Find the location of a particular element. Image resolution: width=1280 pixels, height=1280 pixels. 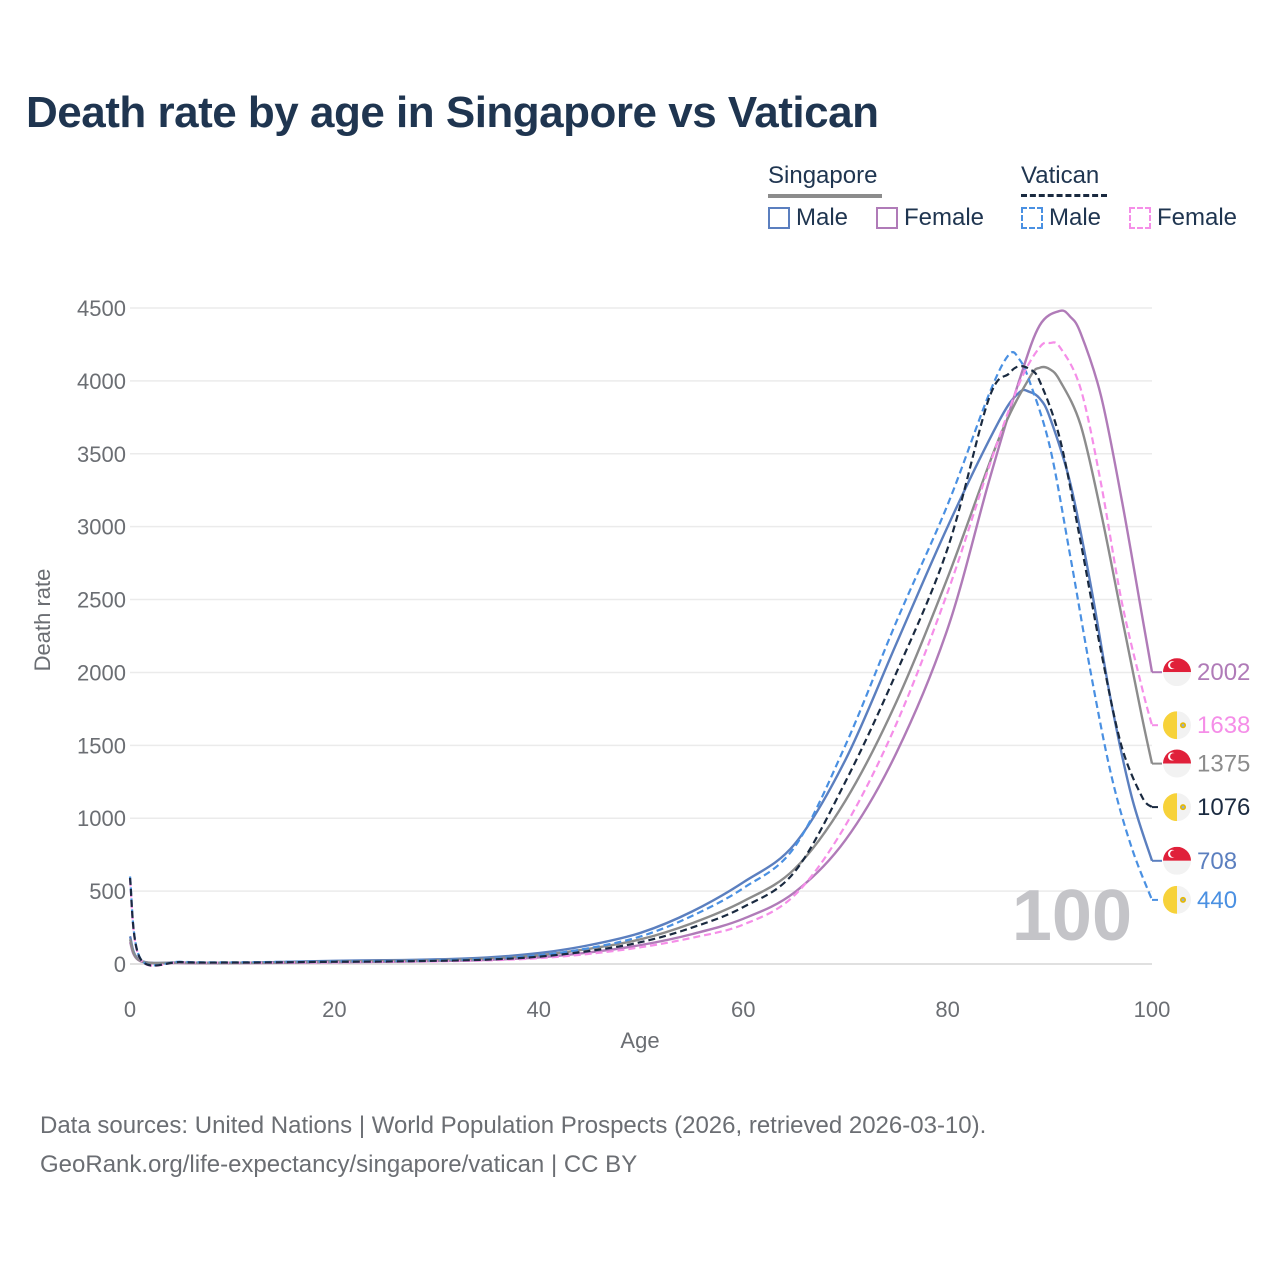

legend-vatican-line-swatch is located at coordinates (1064, 195).